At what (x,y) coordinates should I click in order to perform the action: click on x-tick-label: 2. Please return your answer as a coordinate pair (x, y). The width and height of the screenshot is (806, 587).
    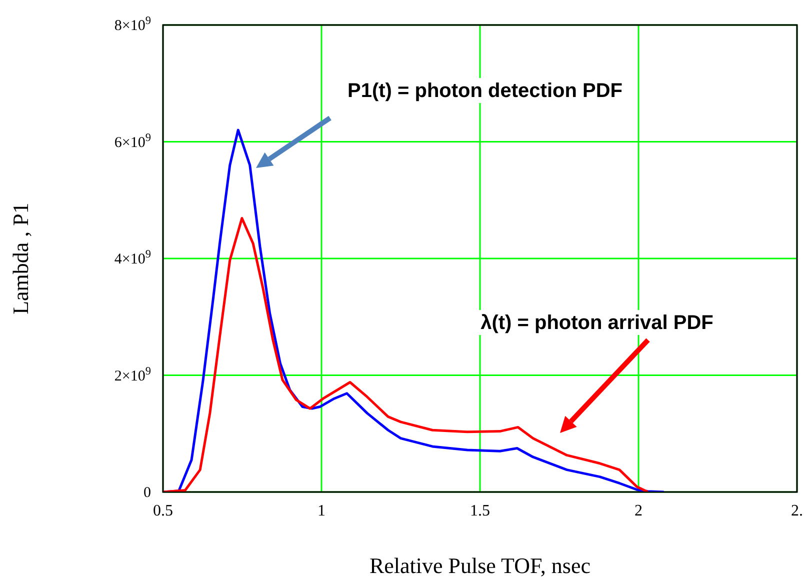
    Looking at the image, I should click on (638, 511).